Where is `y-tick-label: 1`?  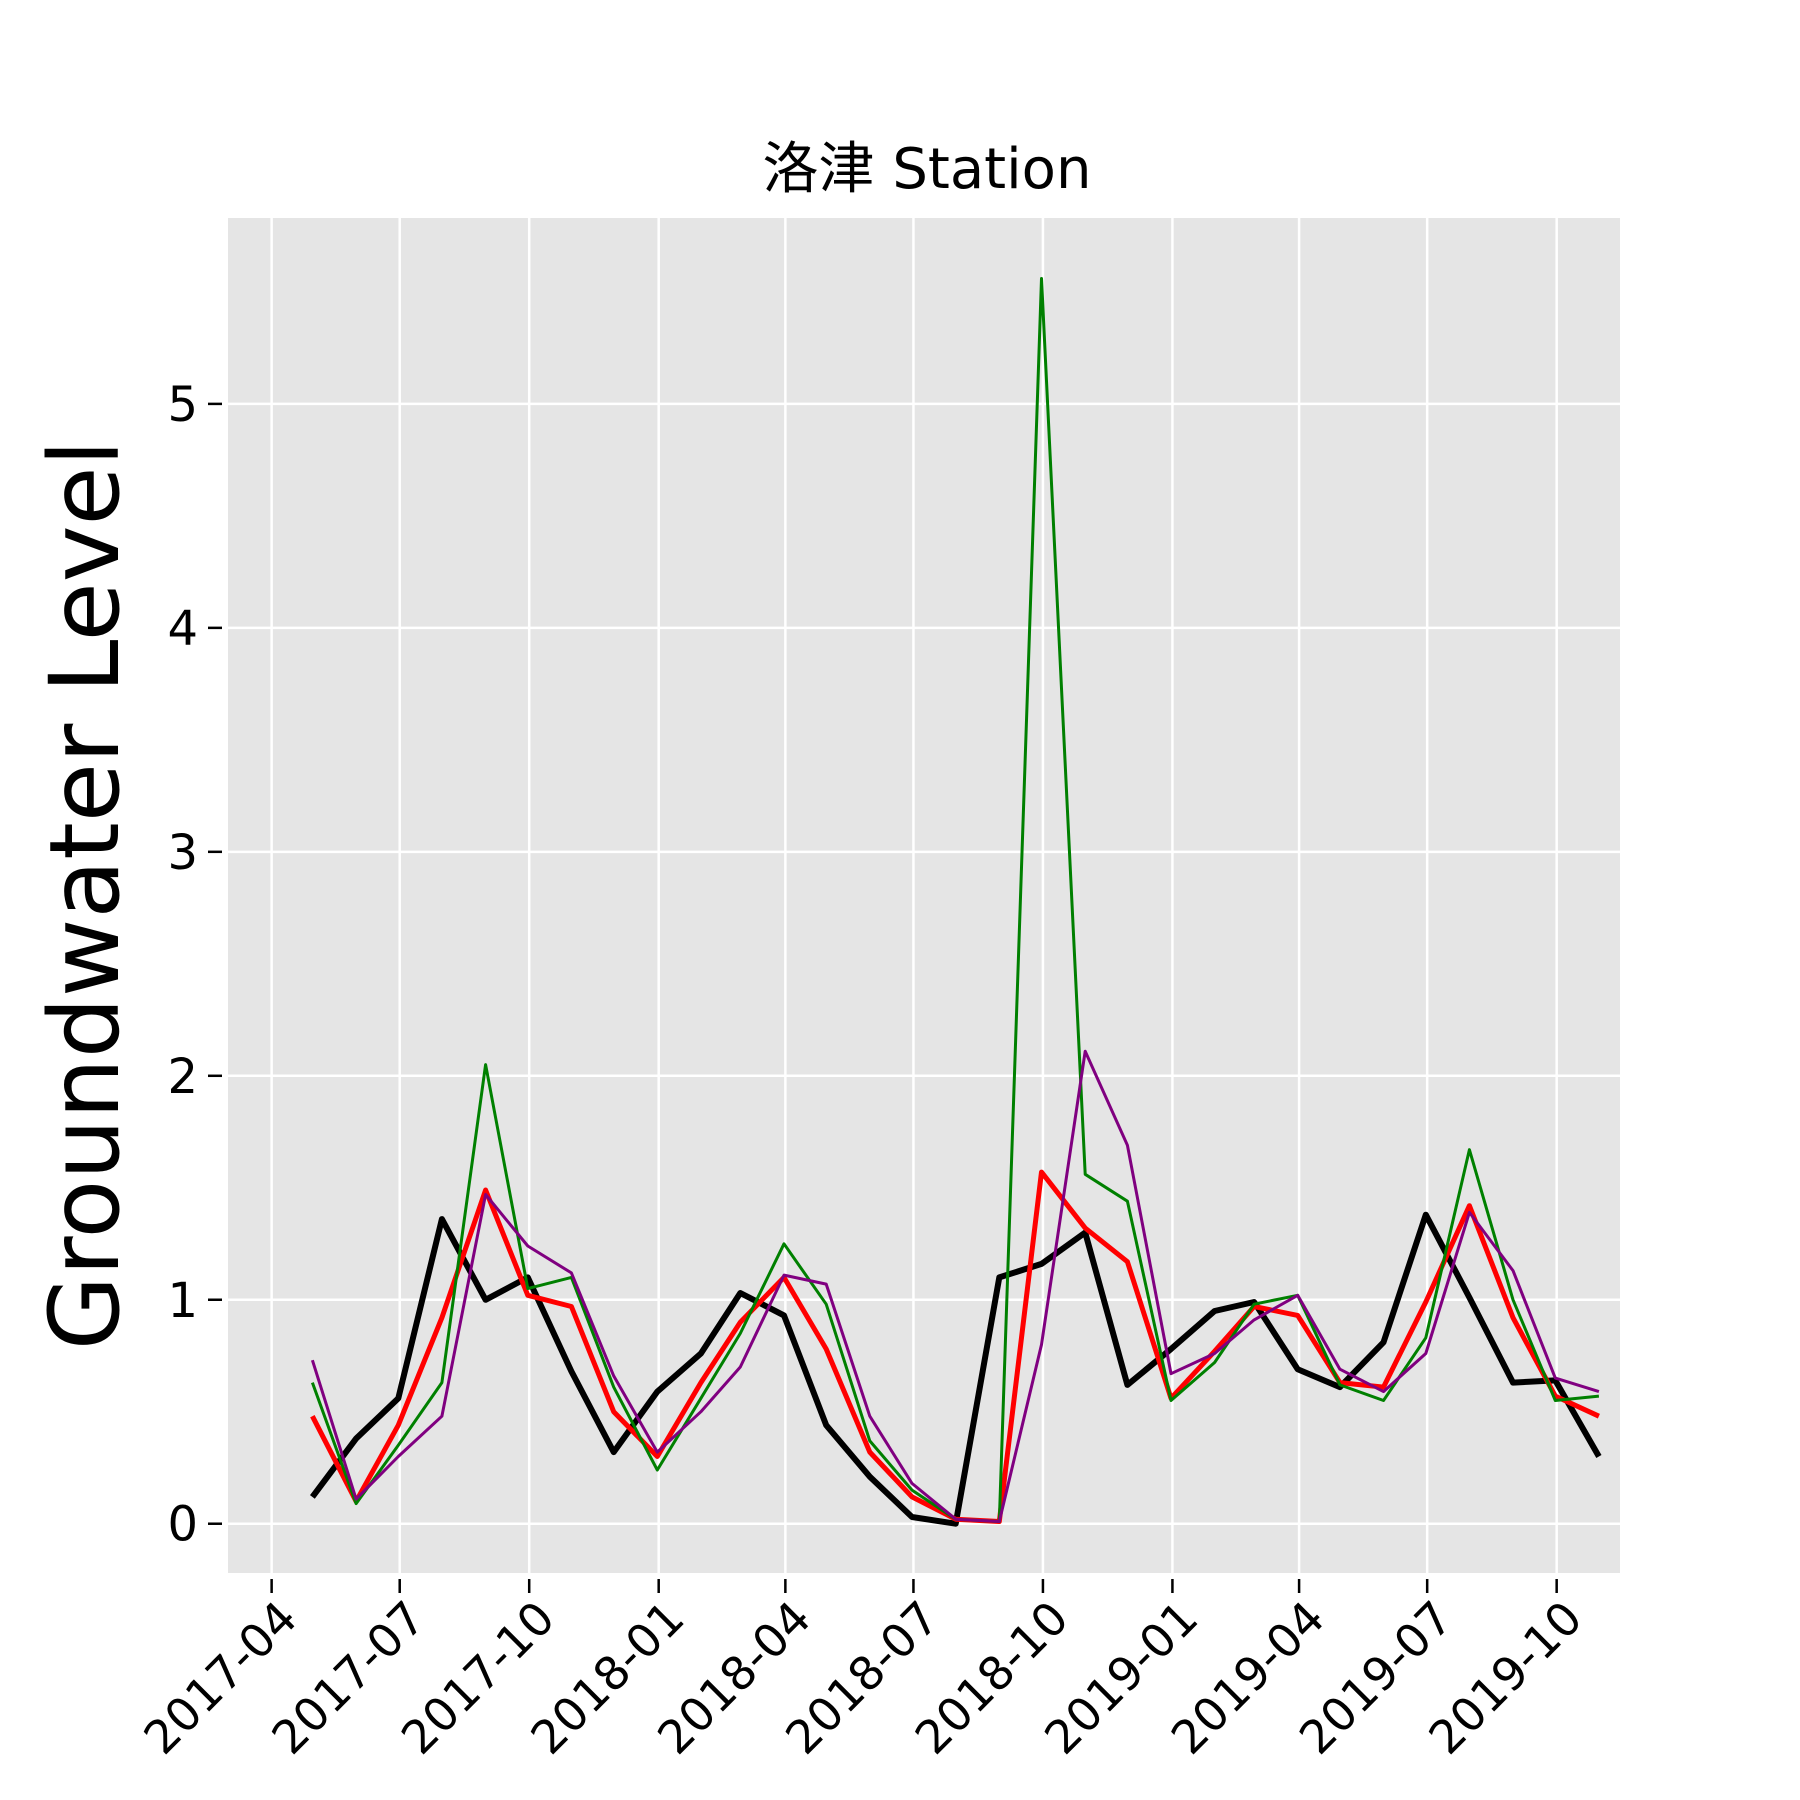
y-tick-label: 1 is located at coordinates (182, 1301).